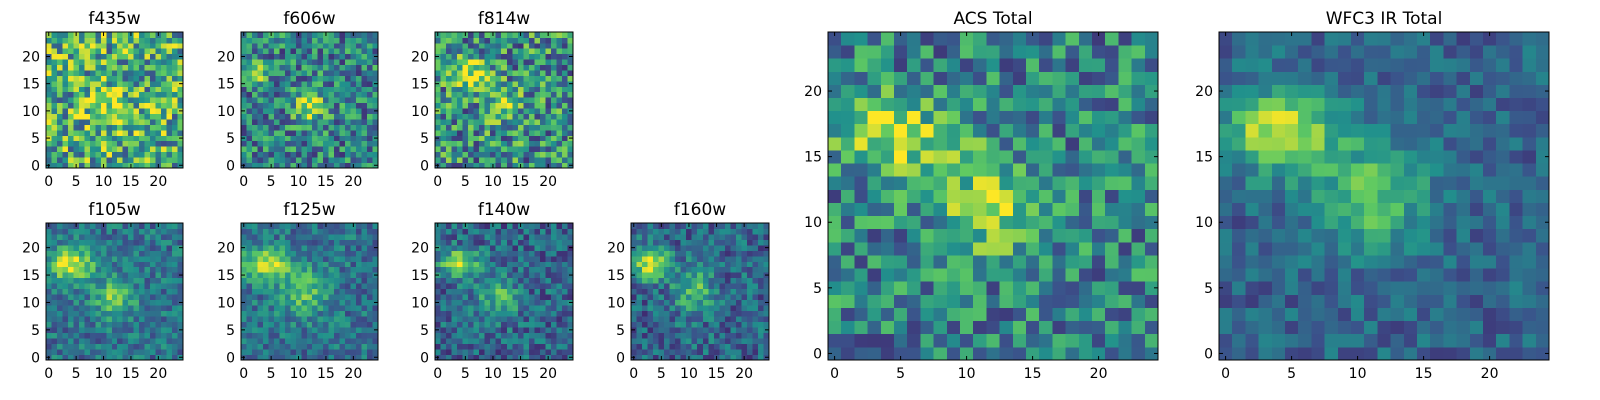 This screenshot has height=400, width=1600. Describe the element at coordinates (326, 374) in the screenshot. I see `x-tick-label: 15` at that location.